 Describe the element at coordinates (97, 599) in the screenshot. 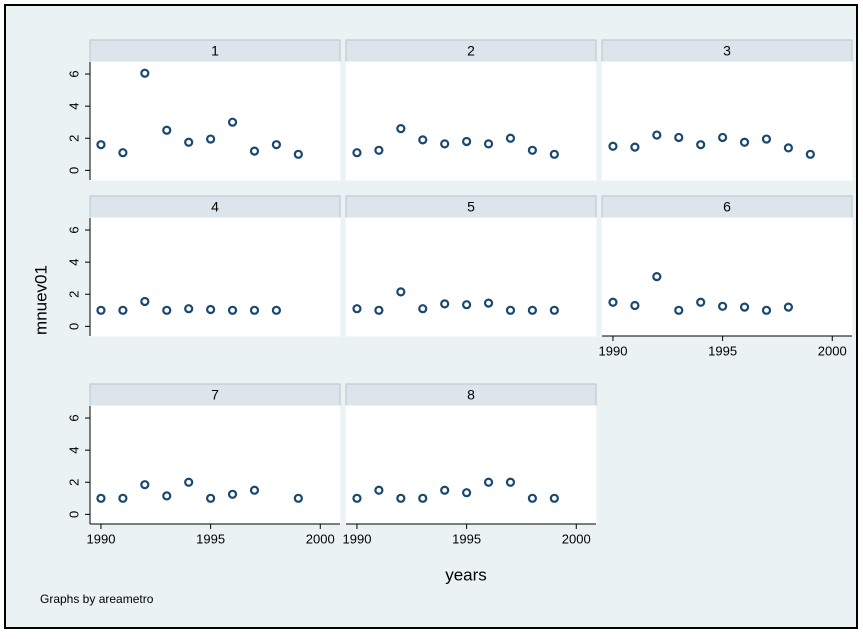

I see `note: Graphs by areametro` at that location.